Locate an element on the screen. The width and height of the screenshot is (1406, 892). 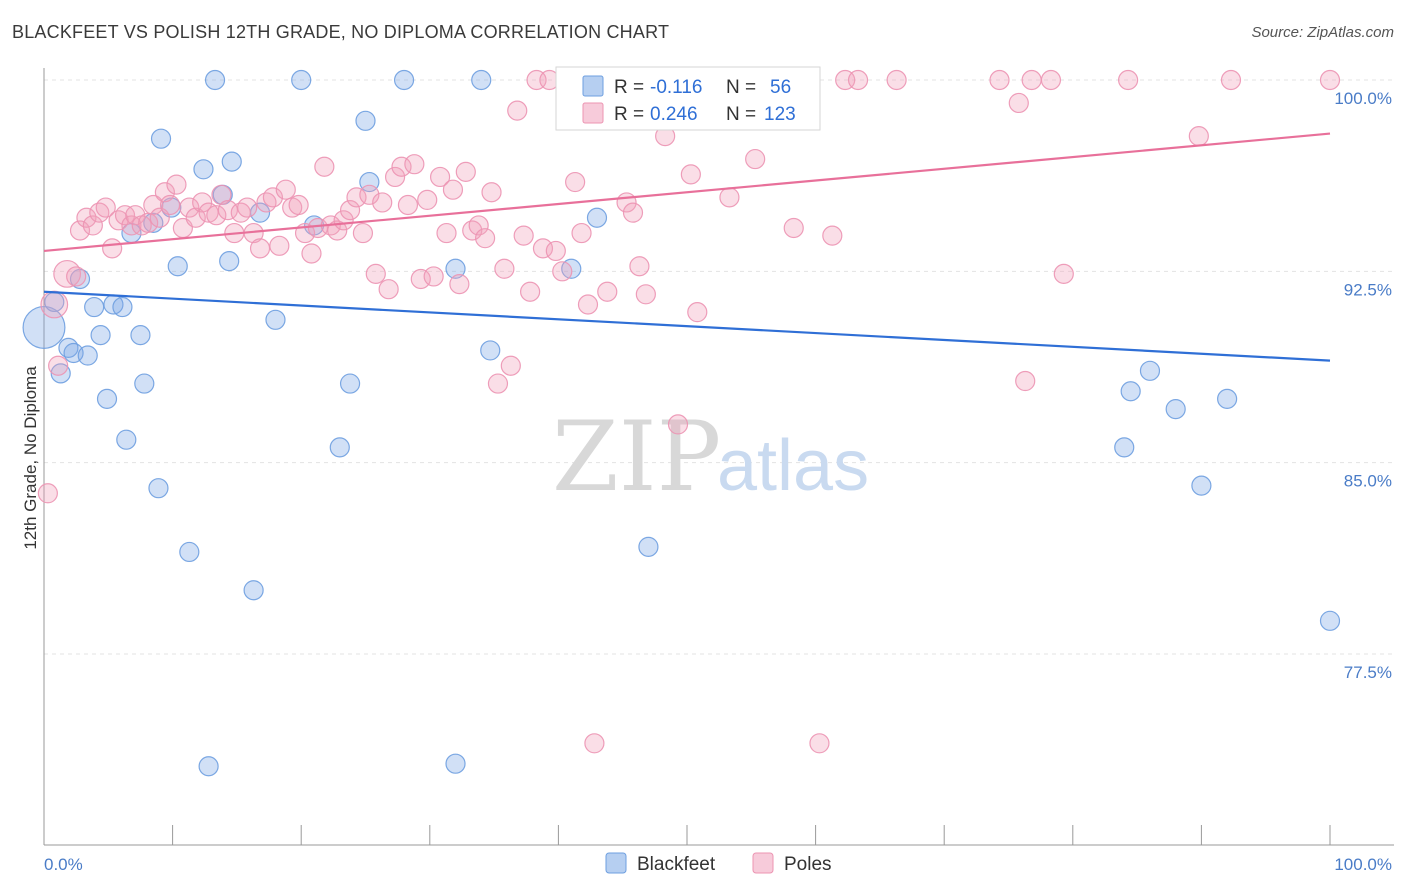
trend-line-poles is located at coordinates (687, 192).